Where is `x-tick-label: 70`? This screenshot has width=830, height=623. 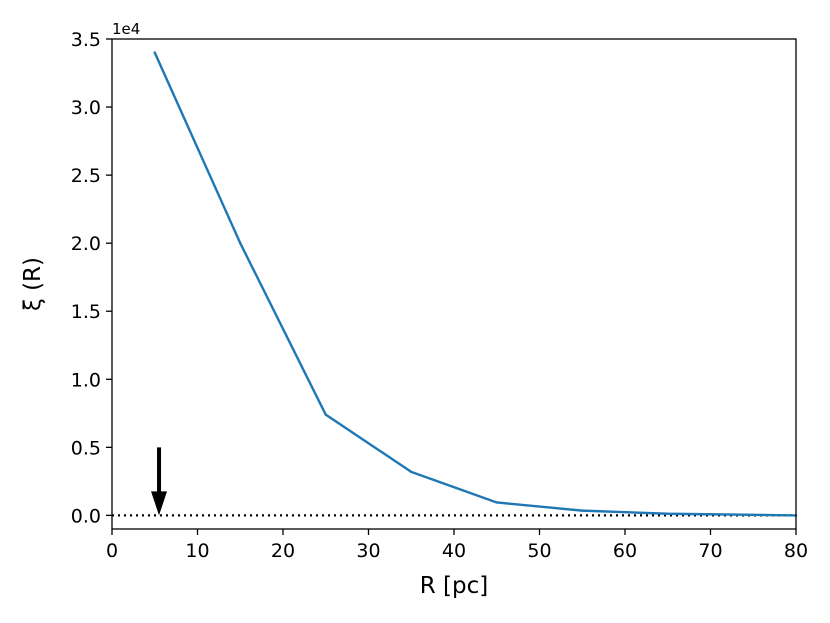 x-tick-label: 70 is located at coordinates (710, 551).